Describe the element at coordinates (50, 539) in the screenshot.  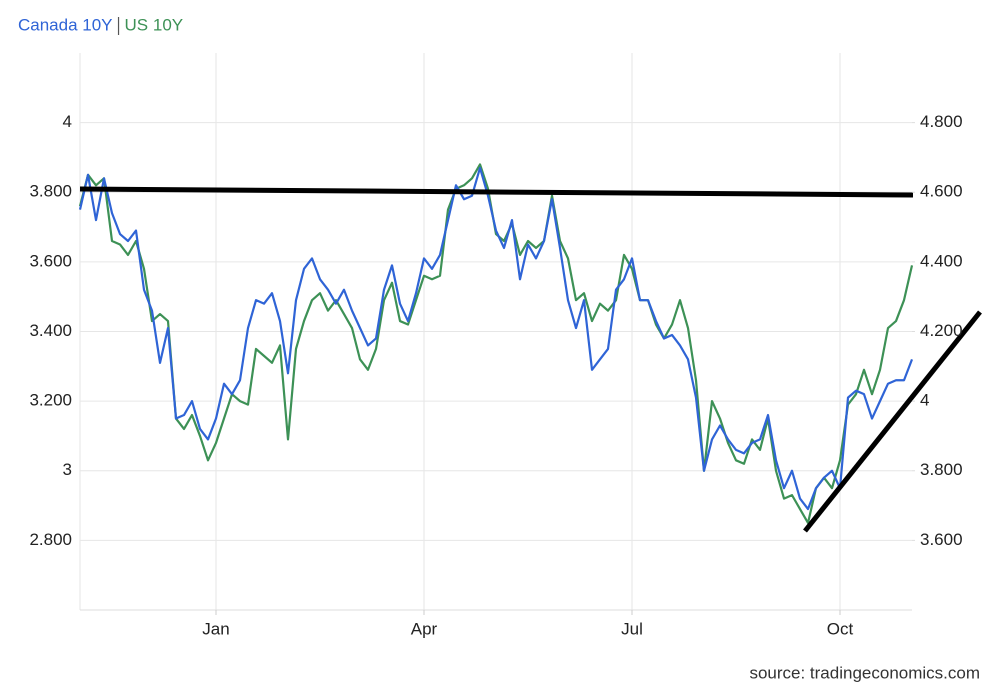
I see `y-tick-label: 2.800` at that location.